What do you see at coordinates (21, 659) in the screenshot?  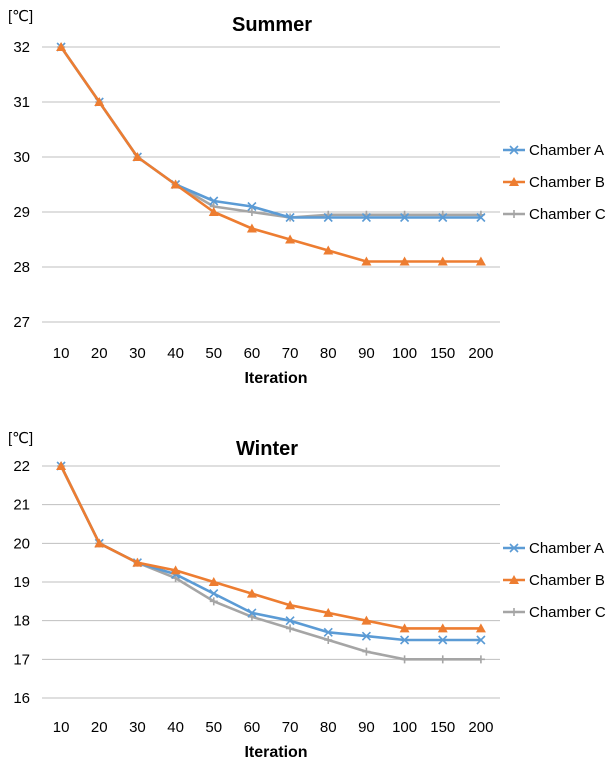 I see `winter-y-tick-label: 17` at bounding box center [21, 659].